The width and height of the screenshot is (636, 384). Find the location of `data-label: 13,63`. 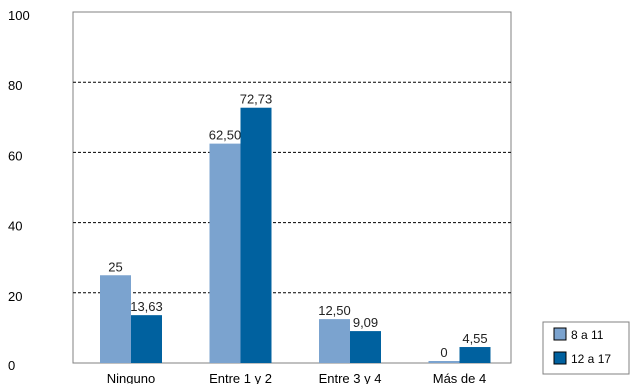

data-label: 13,63 is located at coordinates (146, 306).